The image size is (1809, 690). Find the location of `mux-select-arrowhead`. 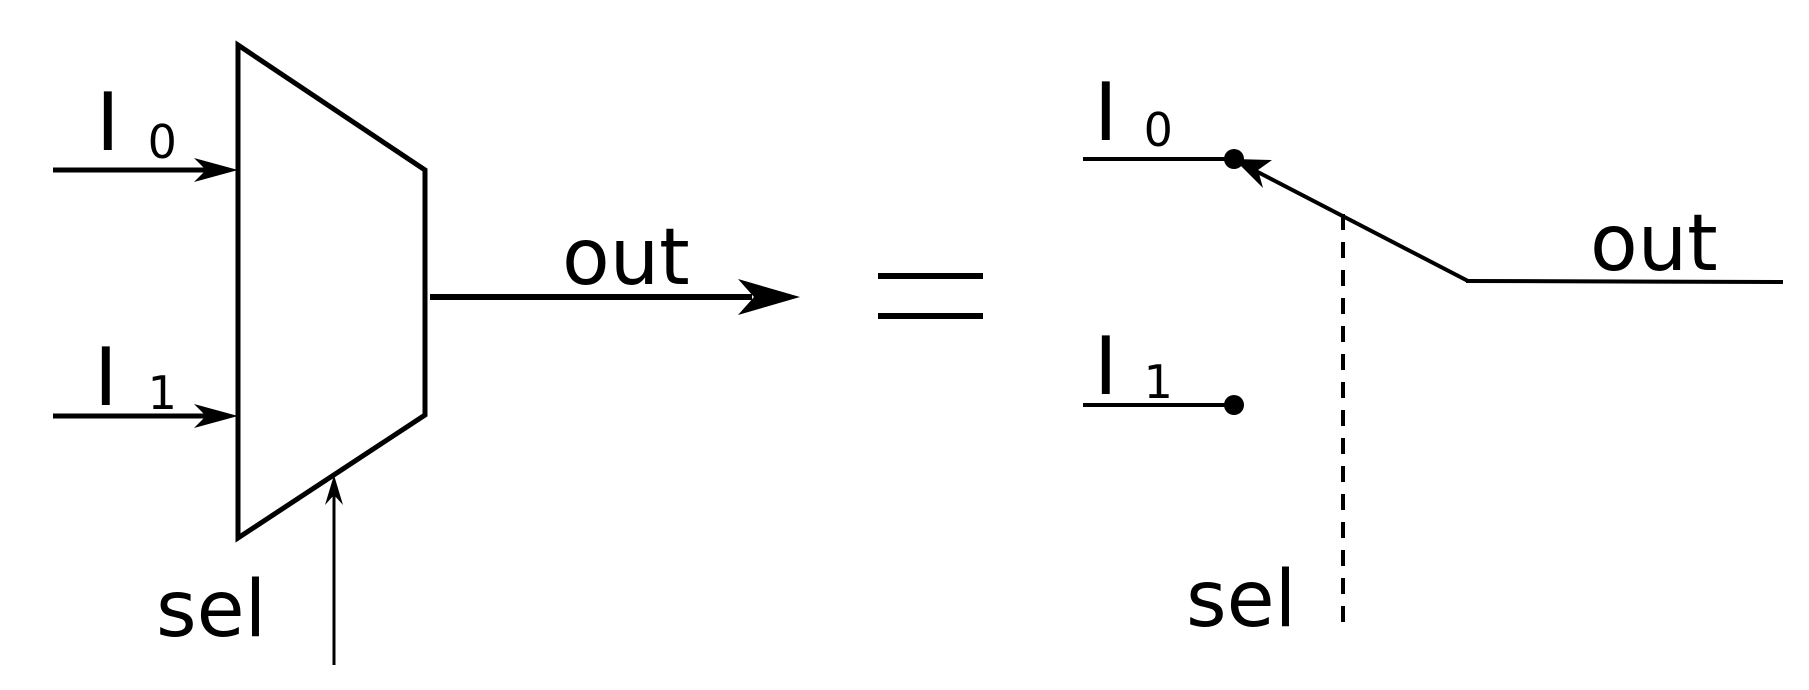

mux-select-arrowhead is located at coordinates (334, 490).